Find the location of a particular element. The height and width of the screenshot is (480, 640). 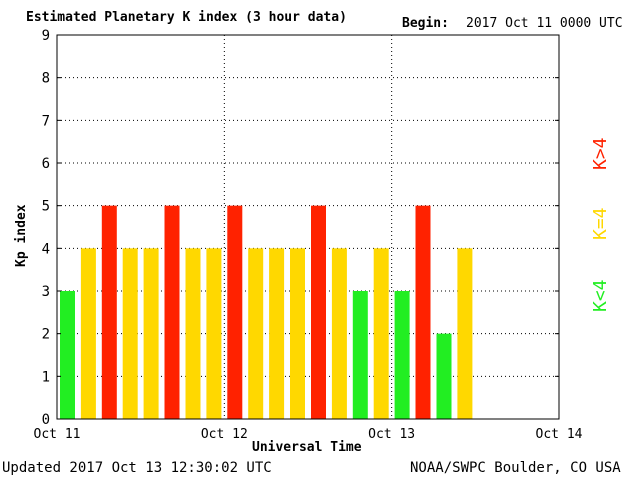

y-tick-label: 4 is located at coordinates (46, 249).